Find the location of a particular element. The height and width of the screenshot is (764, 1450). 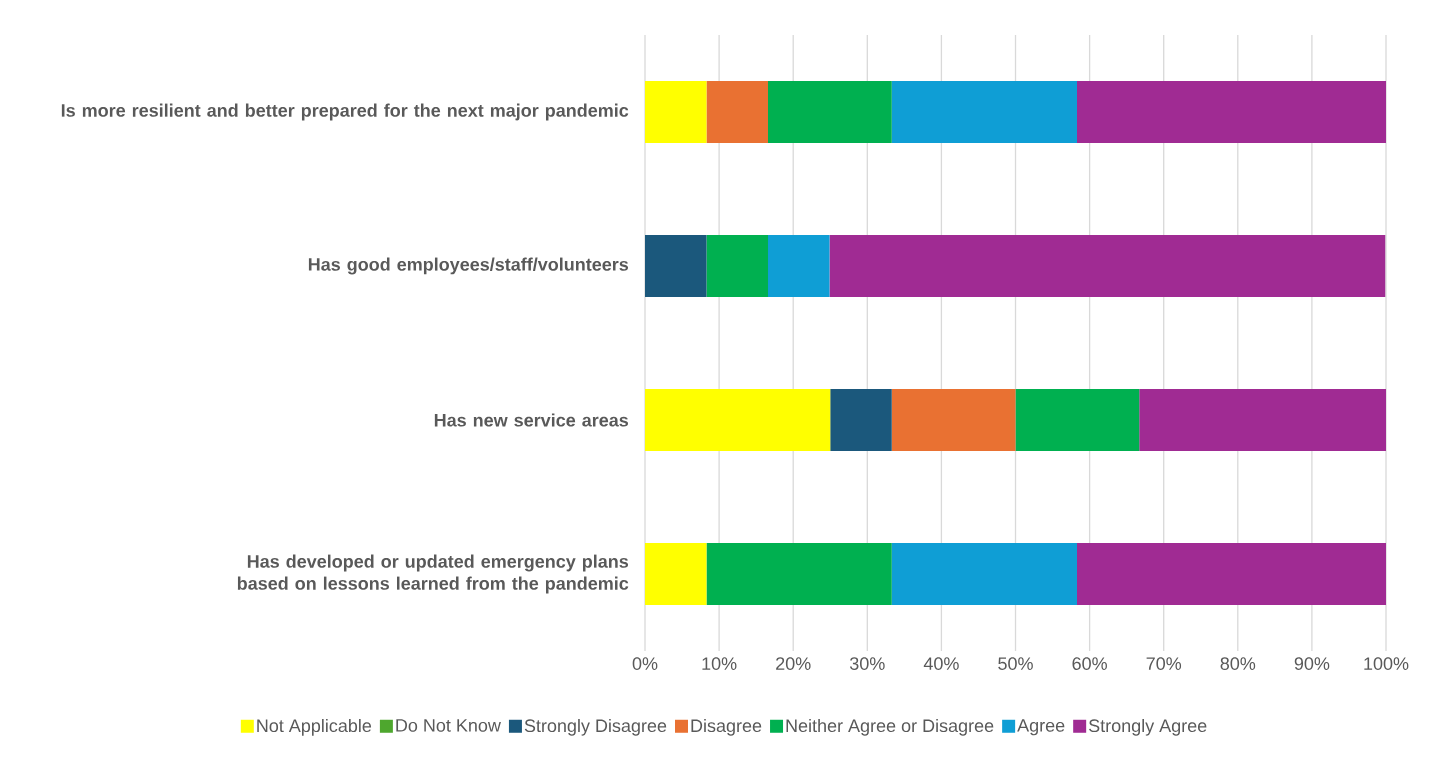

x-tick-label: 40% is located at coordinates (941, 663).